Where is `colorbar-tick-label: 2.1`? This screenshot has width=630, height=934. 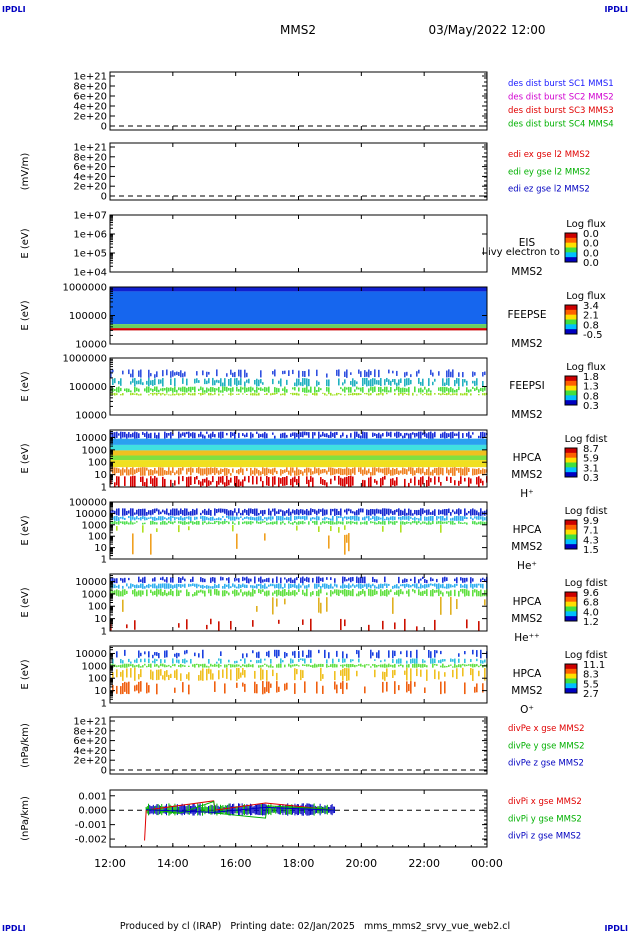 colorbar-tick-label: 2.1 is located at coordinates (591, 316).